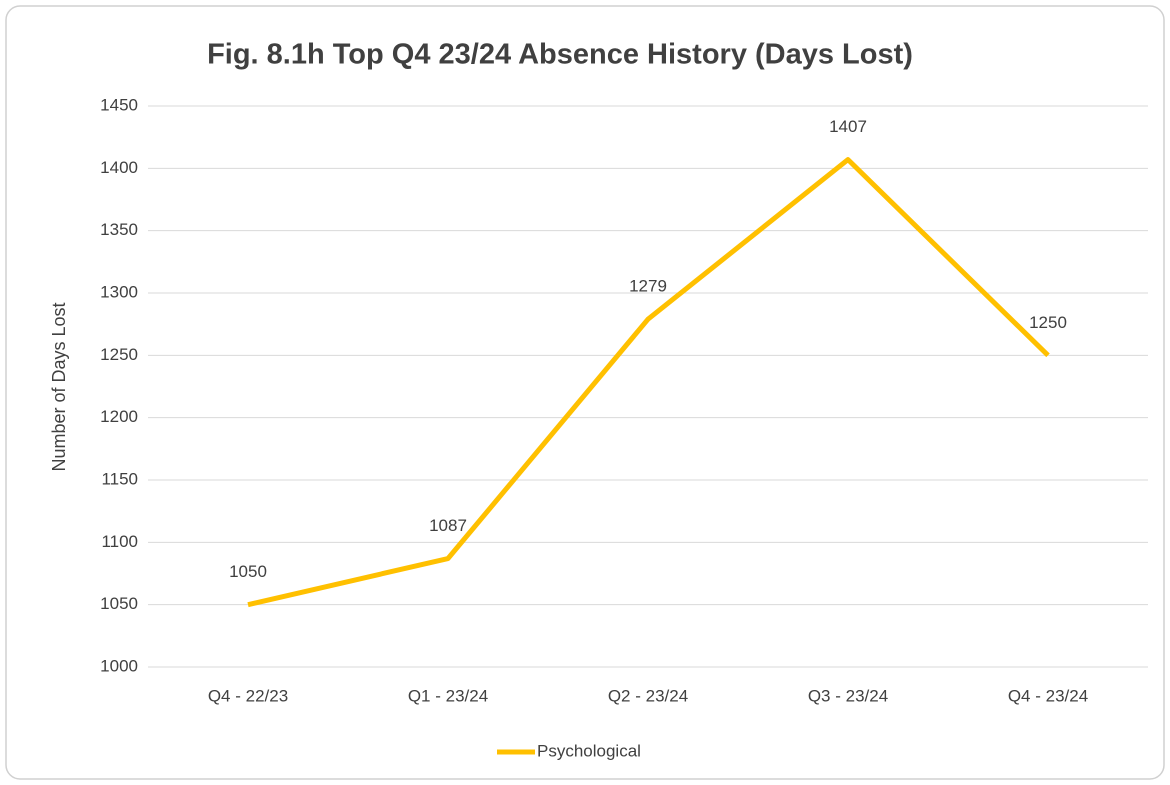 The height and width of the screenshot is (785, 1170). What do you see at coordinates (248, 571) in the screenshot?
I see `data-label: 1050` at bounding box center [248, 571].